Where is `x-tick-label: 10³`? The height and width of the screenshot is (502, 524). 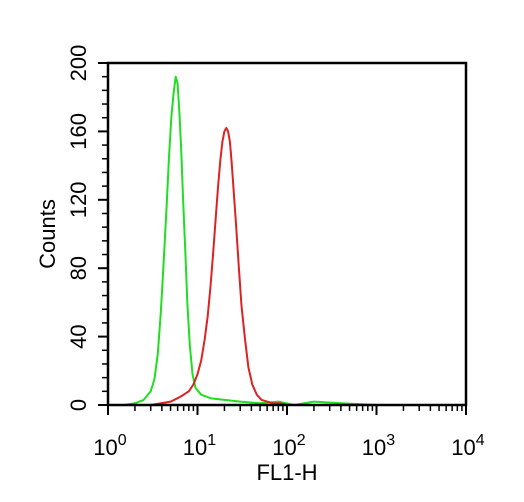 x-tick-label: 10³ is located at coordinates (378, 446).